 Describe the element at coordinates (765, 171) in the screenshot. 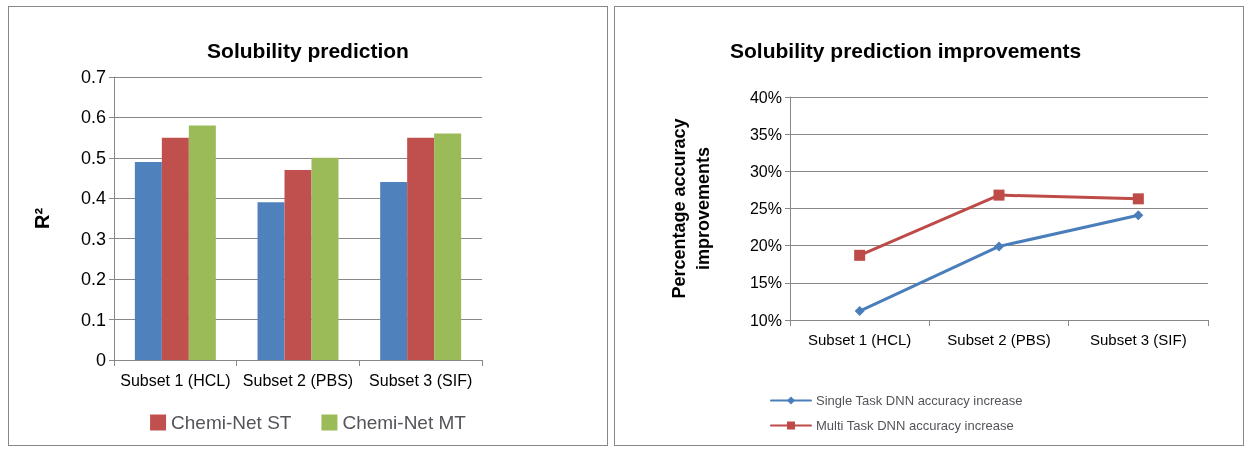

I see `y-tick-label: 30%` at that location.